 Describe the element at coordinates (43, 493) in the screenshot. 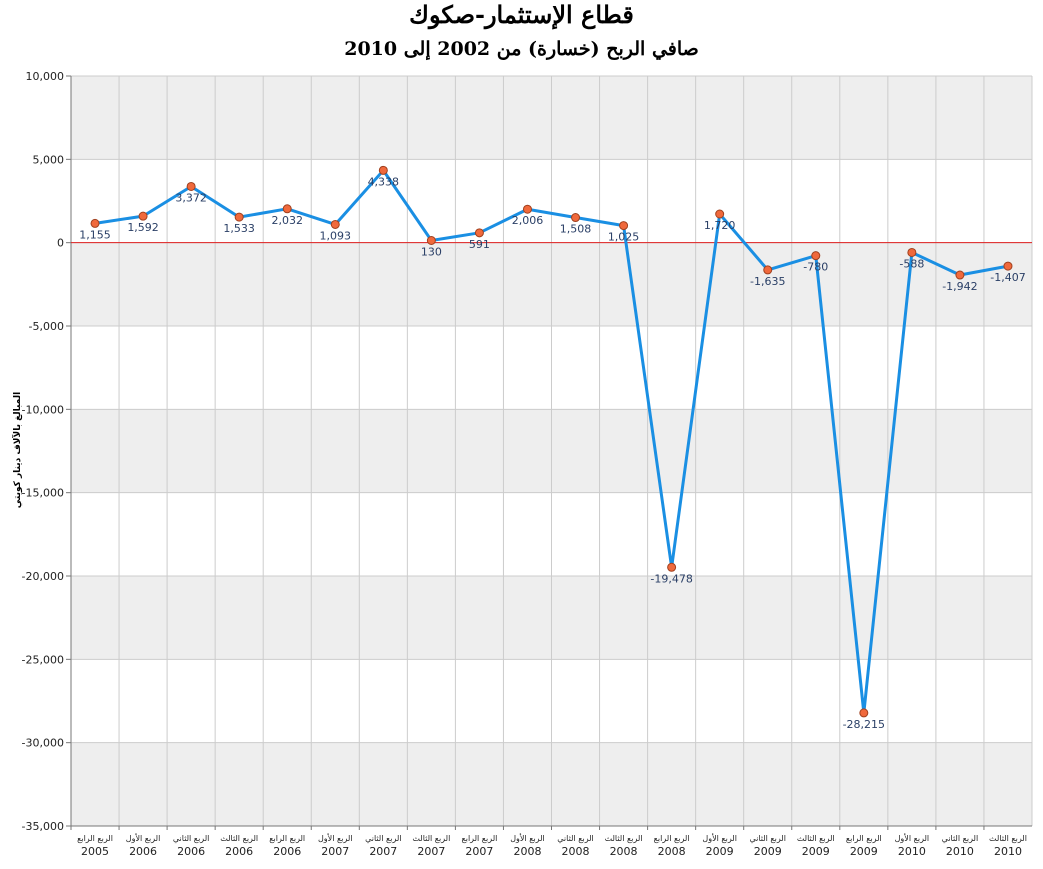

I see `y-tick-label: -15,000` at that location.